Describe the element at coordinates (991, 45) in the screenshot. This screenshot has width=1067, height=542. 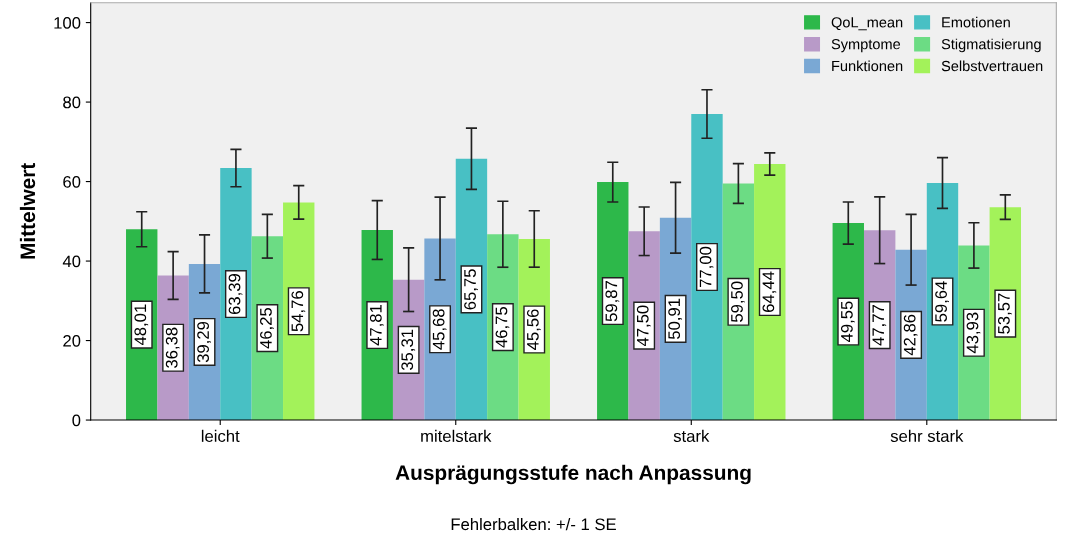
I see `legend-label: Stigmatisierung` at that location.